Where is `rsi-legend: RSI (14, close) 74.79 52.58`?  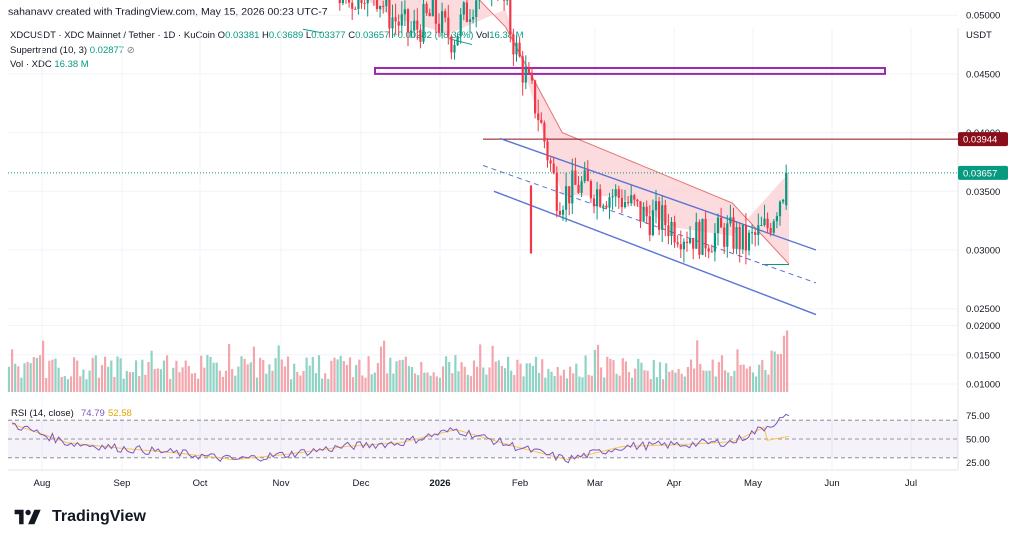 rsi-legend: RSI (14, close) 74.79 52.58 is located at coordinates (71, 413).